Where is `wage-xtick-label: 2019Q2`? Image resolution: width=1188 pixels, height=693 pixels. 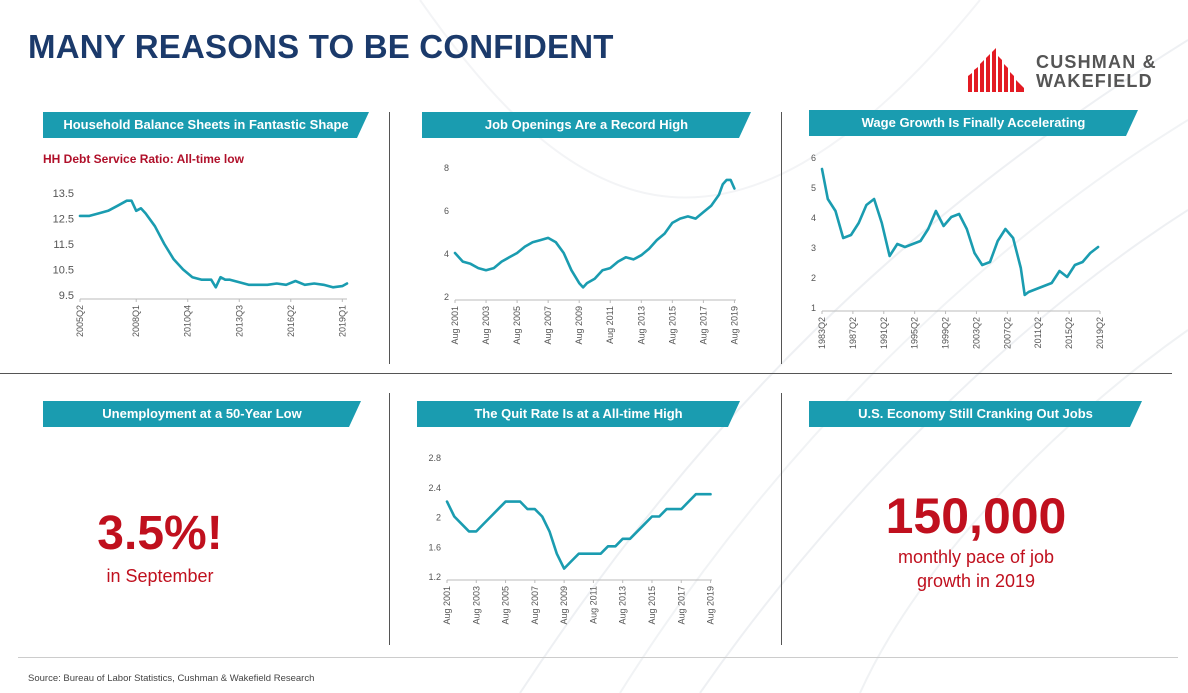 wage-xtick-label: 2019Q2 is located at coordinates (1100, 333).